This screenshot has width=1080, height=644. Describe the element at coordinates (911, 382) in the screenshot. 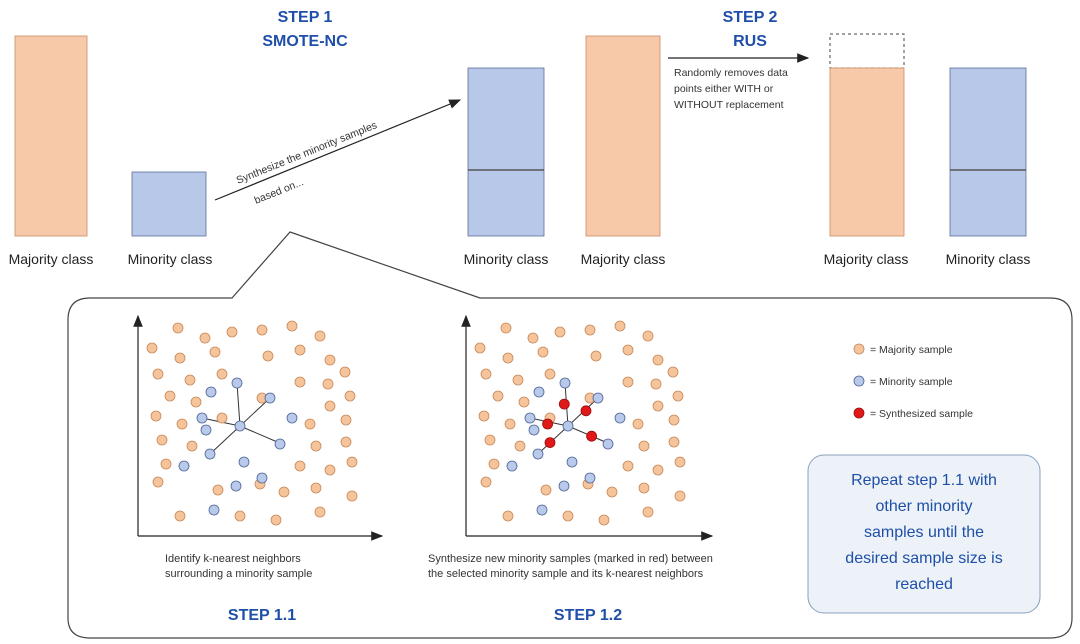

I see `legend-minority-label: = Minority sample` at that location.